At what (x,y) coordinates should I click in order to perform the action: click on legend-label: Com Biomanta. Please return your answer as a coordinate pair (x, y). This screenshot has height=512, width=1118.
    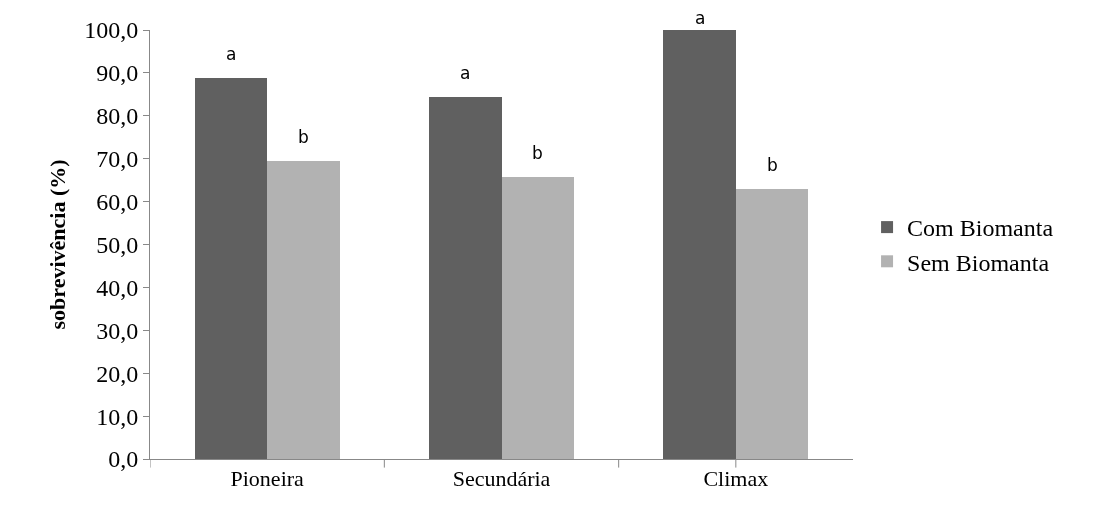
    Looking at the image, I should click on (980, 228).